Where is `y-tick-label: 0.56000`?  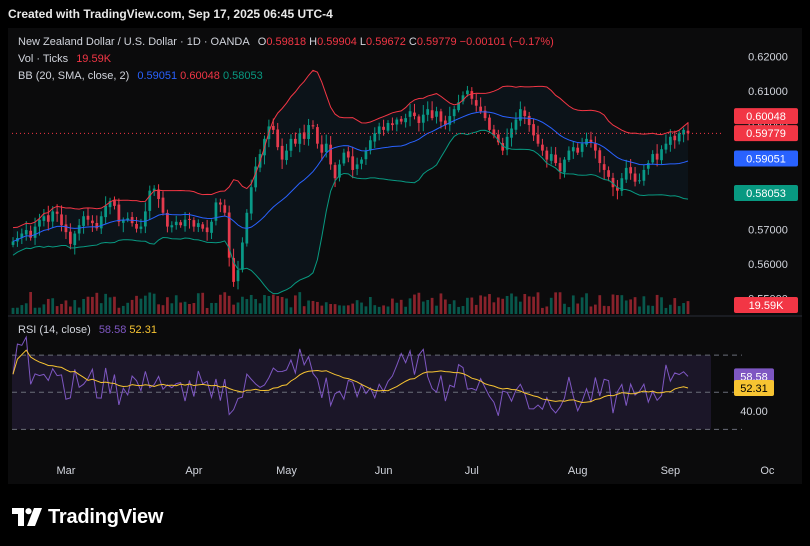
y-tick-label: 0.56000 is located at coordinates (768, 265).